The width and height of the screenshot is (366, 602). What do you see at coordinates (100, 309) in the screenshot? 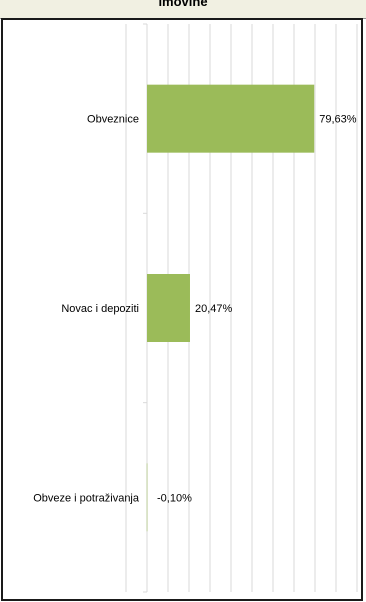
I see `category-label-1: Novac i depoziti` at bounding box center [100, 309].